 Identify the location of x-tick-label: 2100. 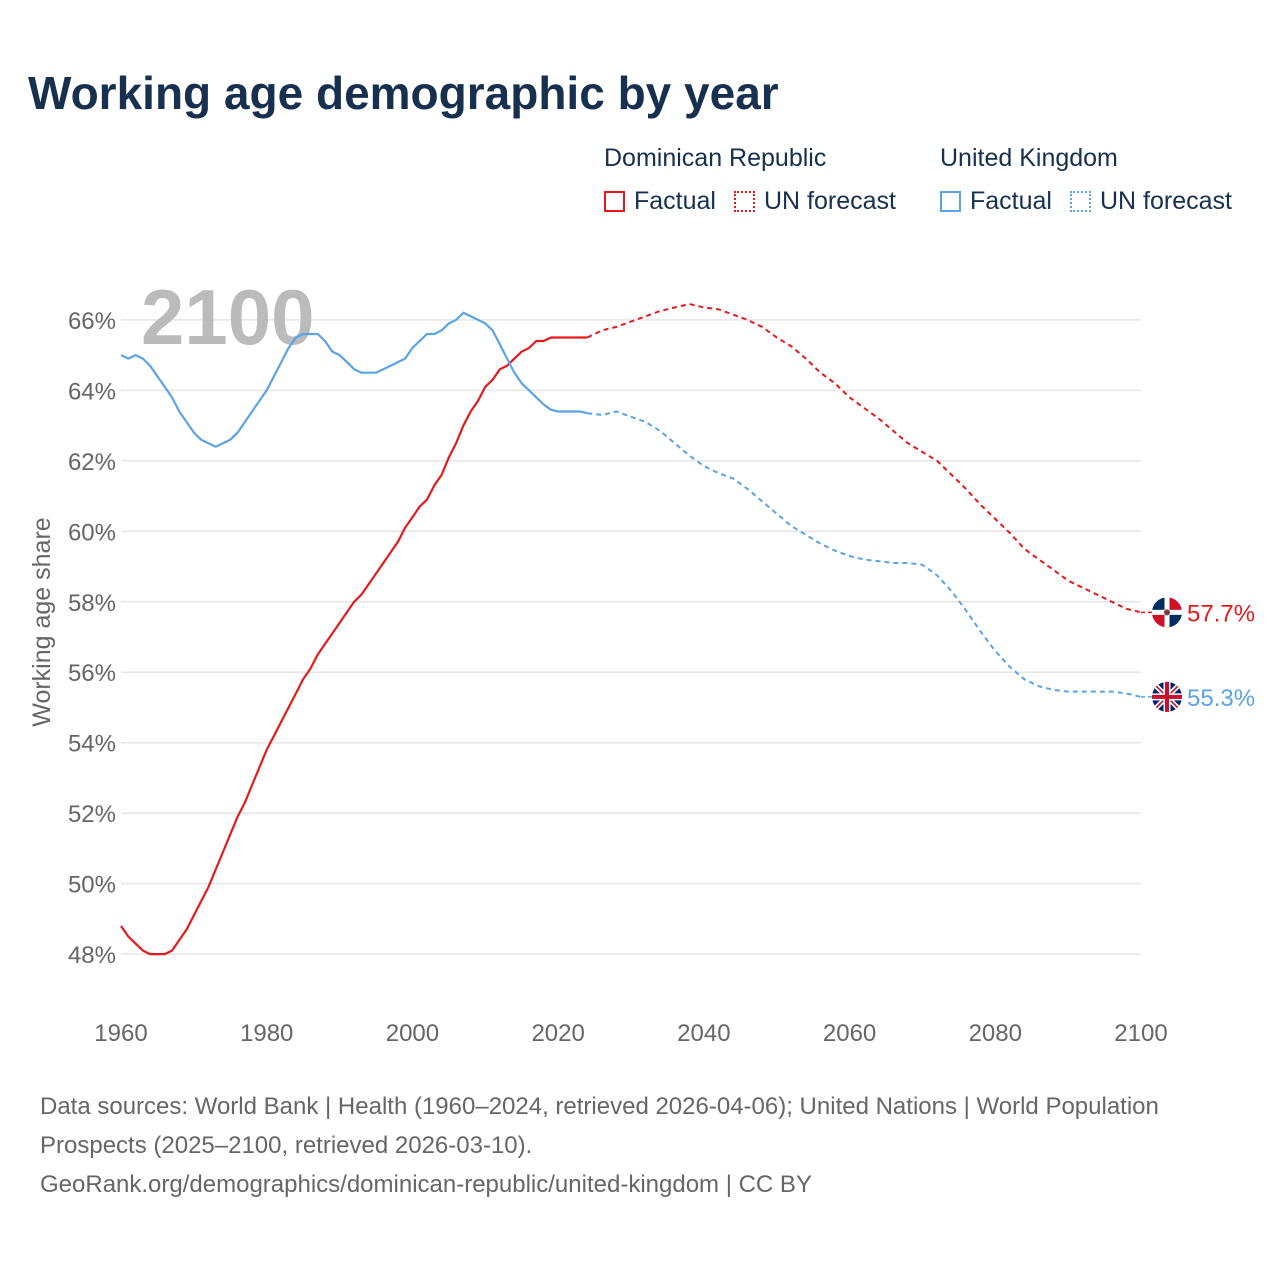
(1140, 1033).